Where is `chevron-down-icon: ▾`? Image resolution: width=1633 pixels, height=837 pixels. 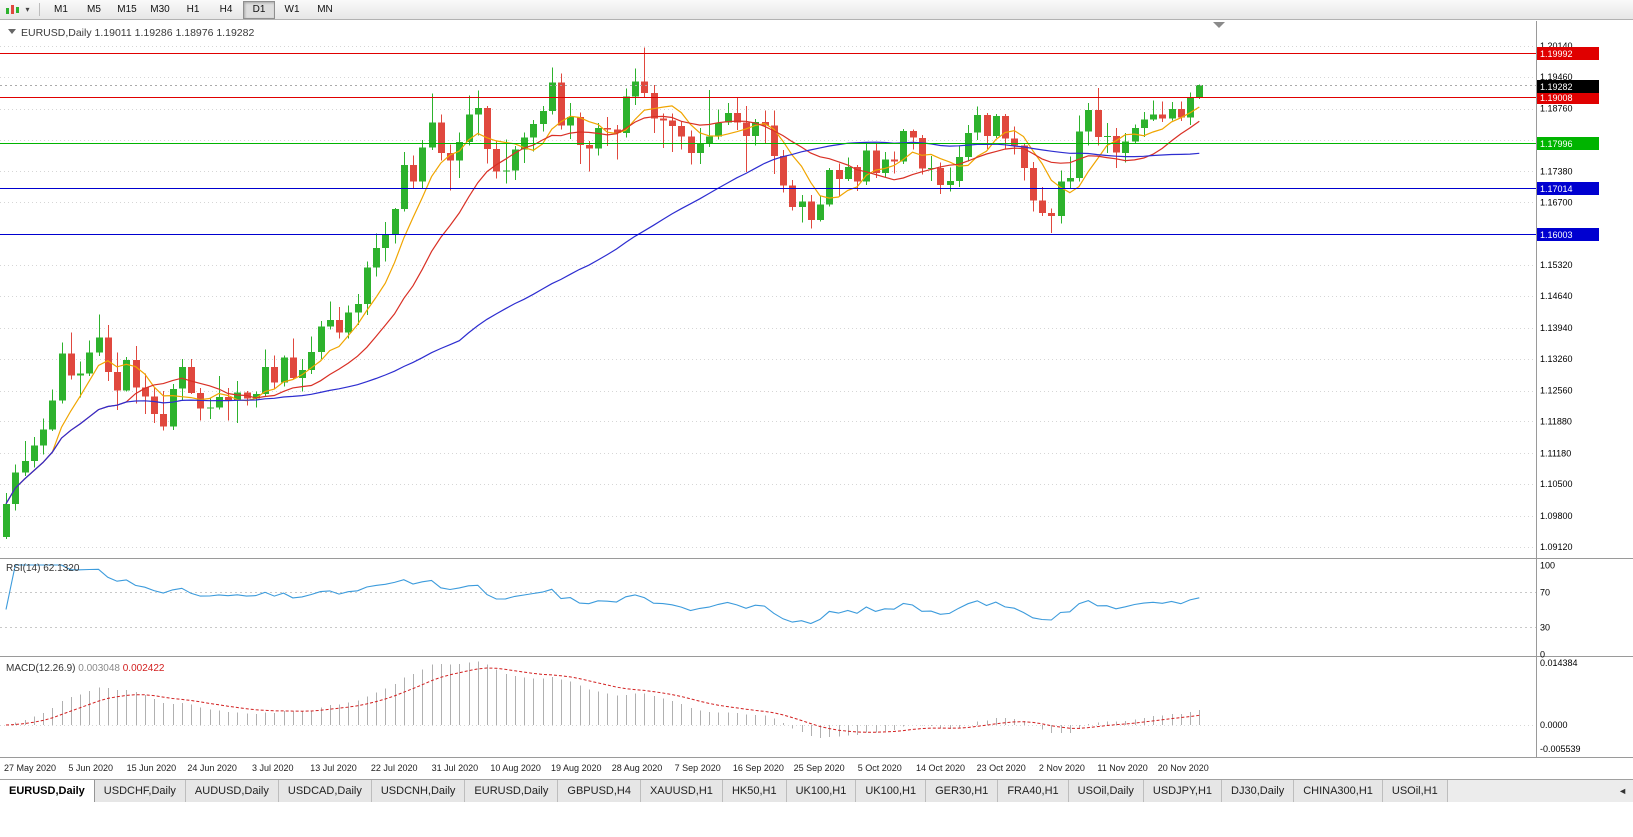 chevron-down-icon: ▾ is located at coordinates (27, 9).